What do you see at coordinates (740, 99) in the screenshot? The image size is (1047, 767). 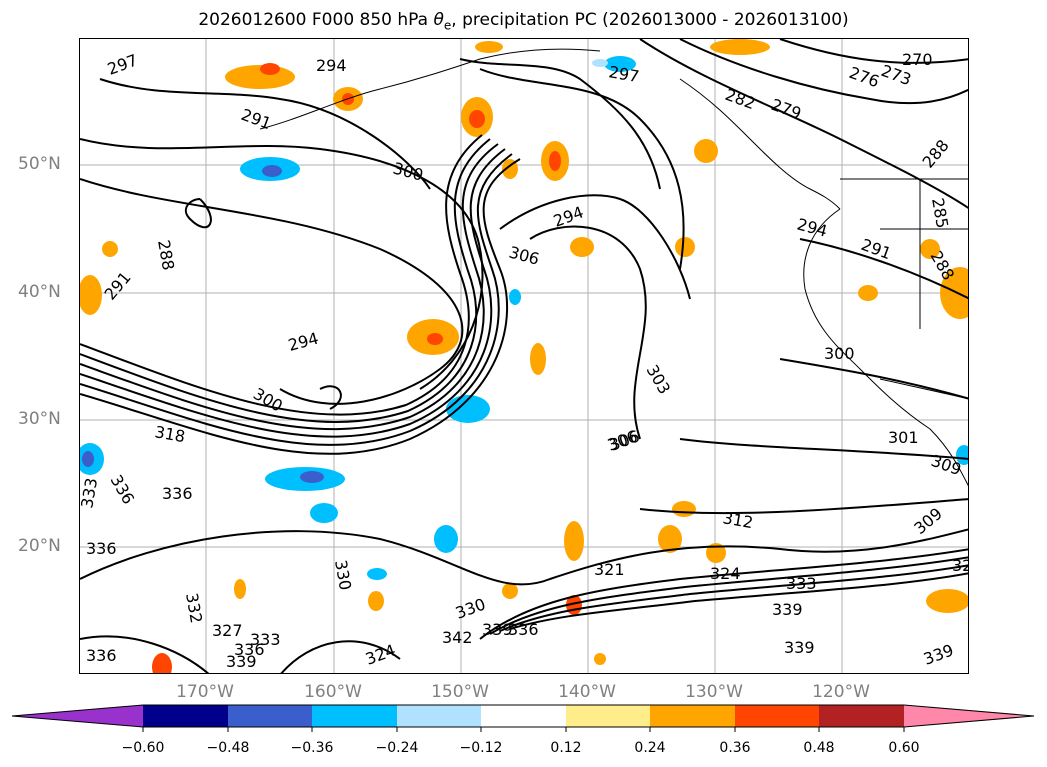 I see `contour-label: 282` at bounding box center [740, 99].